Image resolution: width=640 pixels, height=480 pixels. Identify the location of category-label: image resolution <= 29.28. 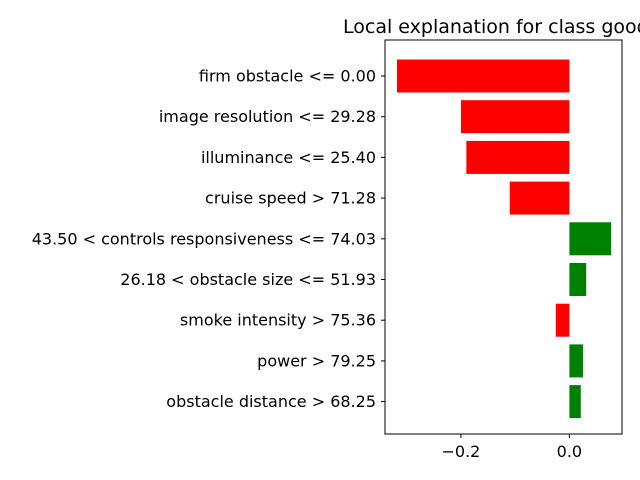
(267, 116).